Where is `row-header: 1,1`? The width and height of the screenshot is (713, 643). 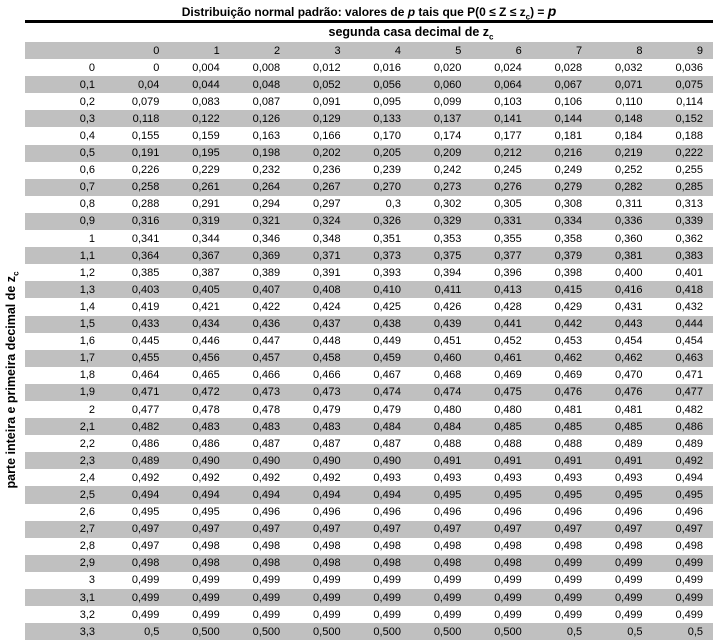
row-header: 1,1 is located at coordinates (67, 256).